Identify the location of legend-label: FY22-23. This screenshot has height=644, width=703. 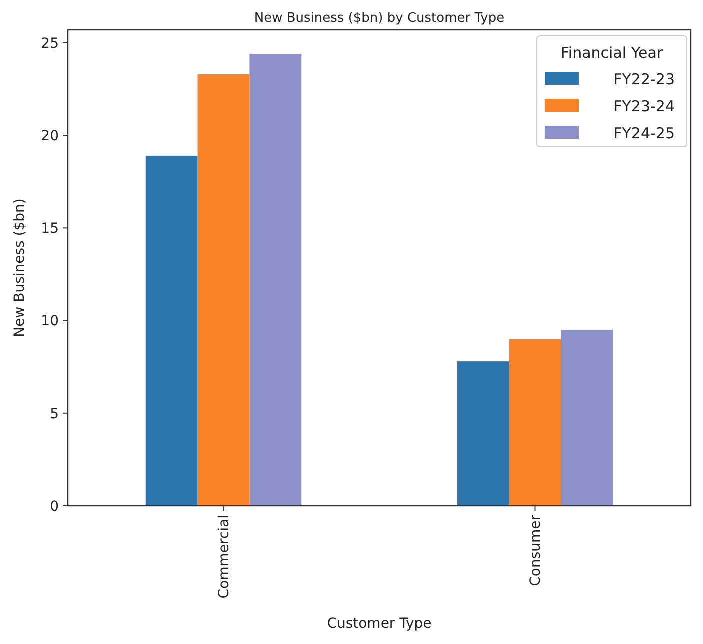
(644, 79).